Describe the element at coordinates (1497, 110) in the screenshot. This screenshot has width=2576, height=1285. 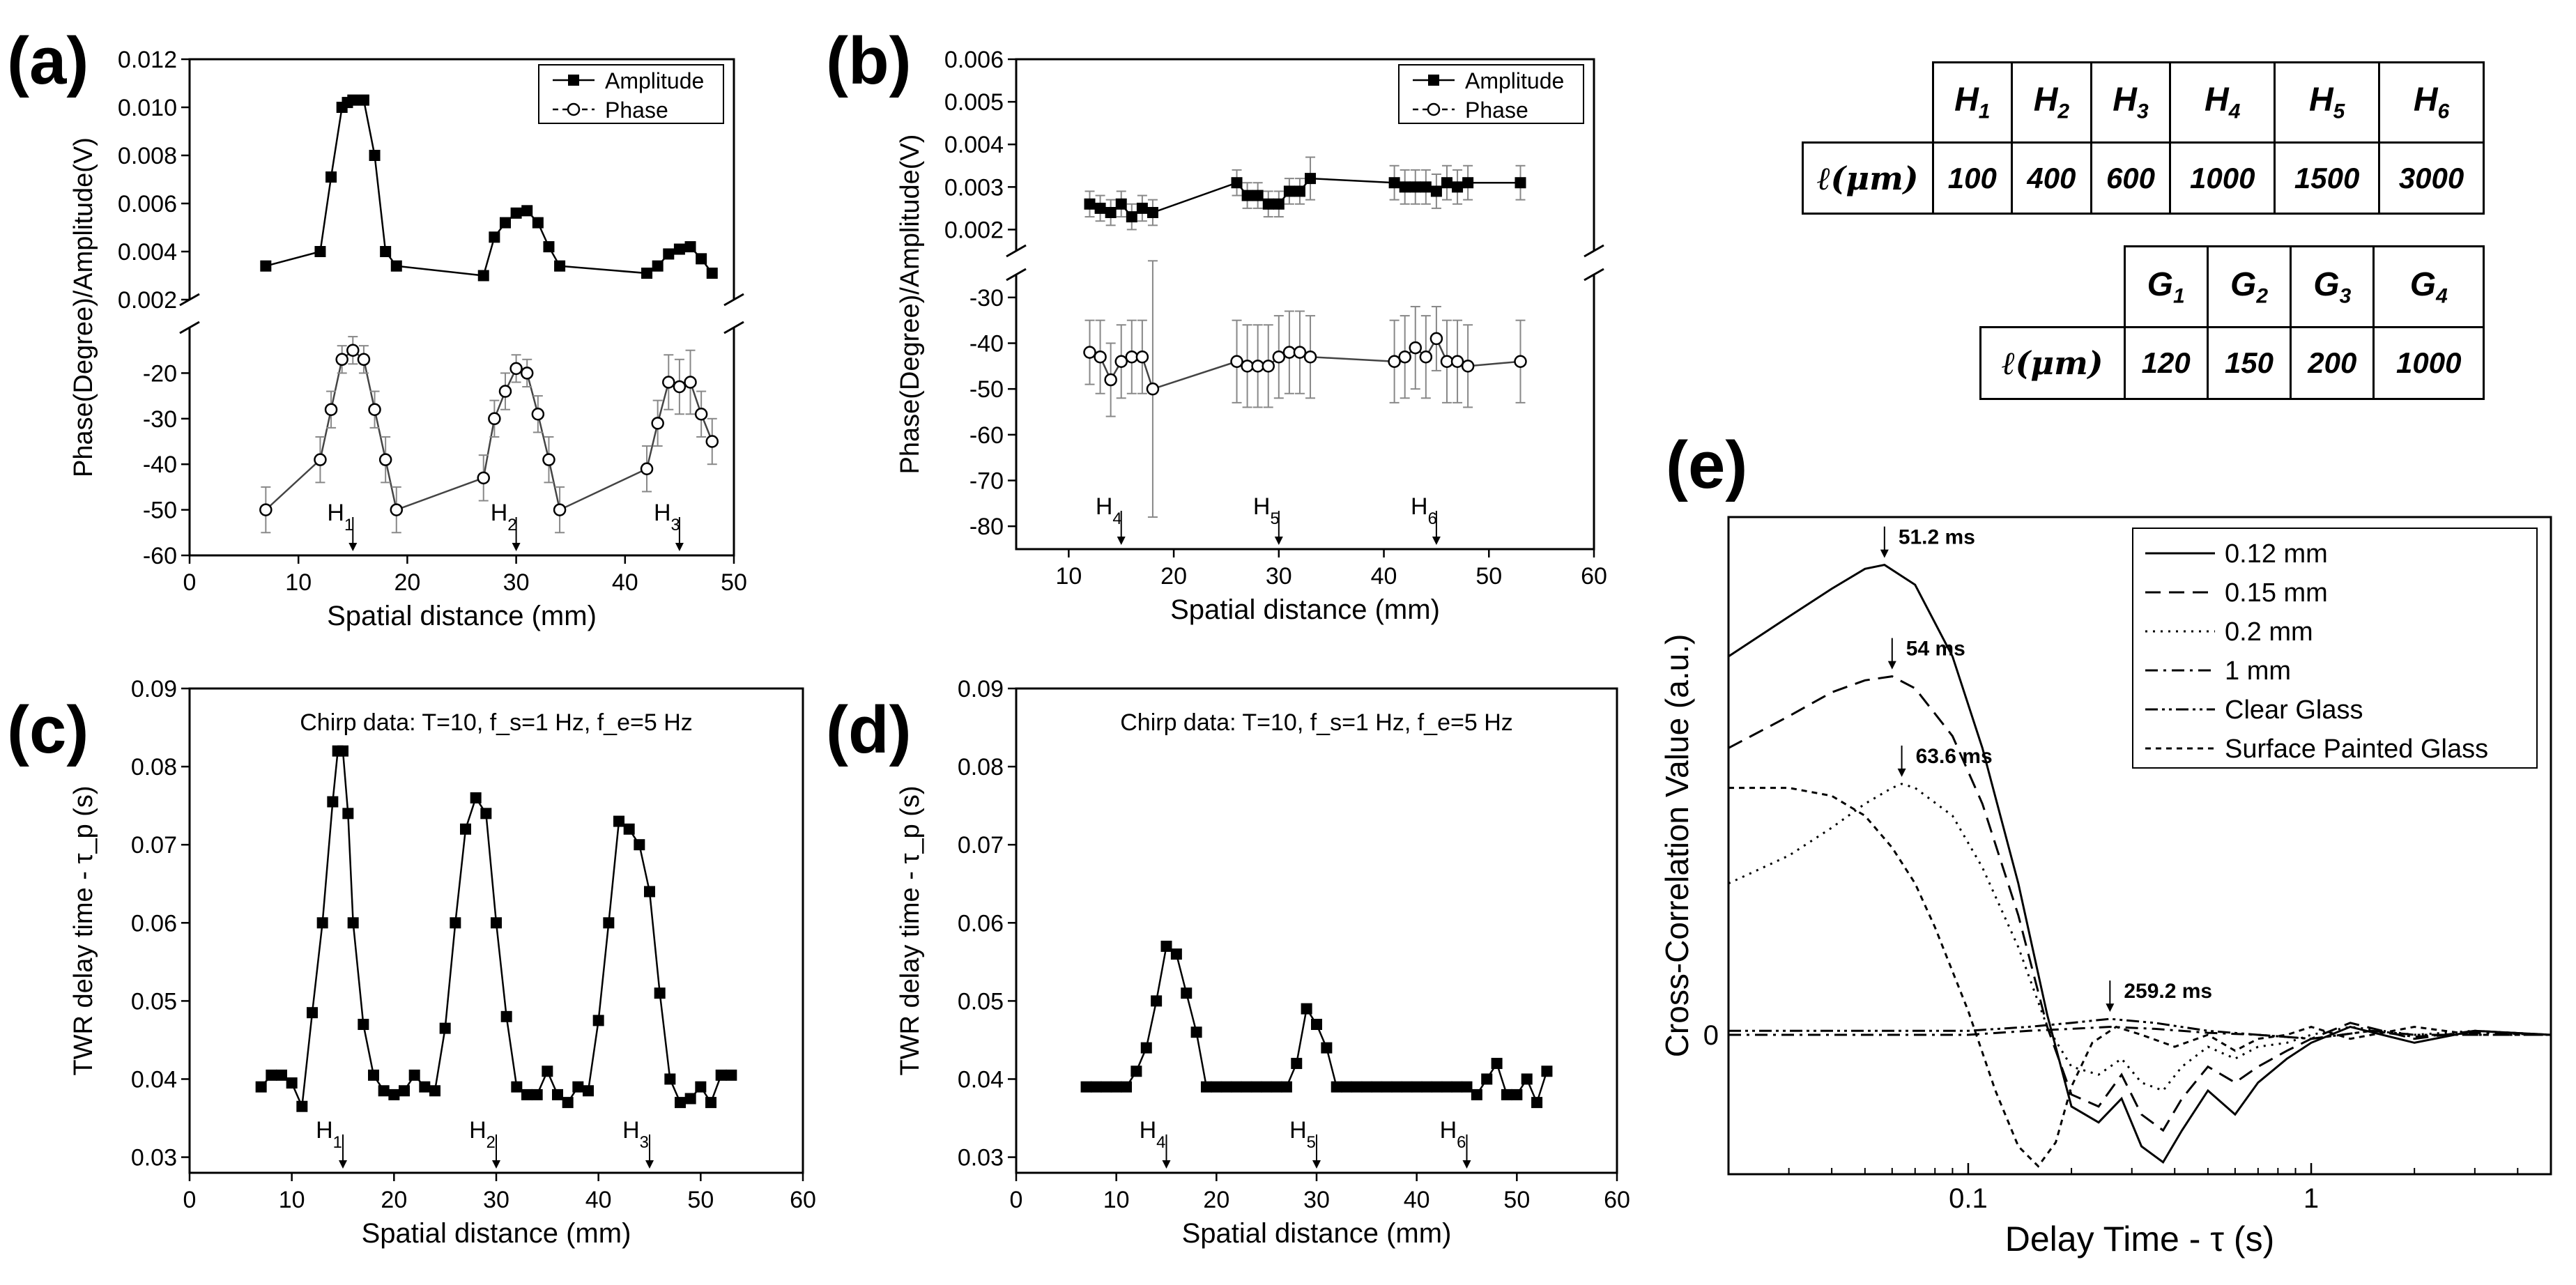
I see `legend-label-phase: Phase` at that location.